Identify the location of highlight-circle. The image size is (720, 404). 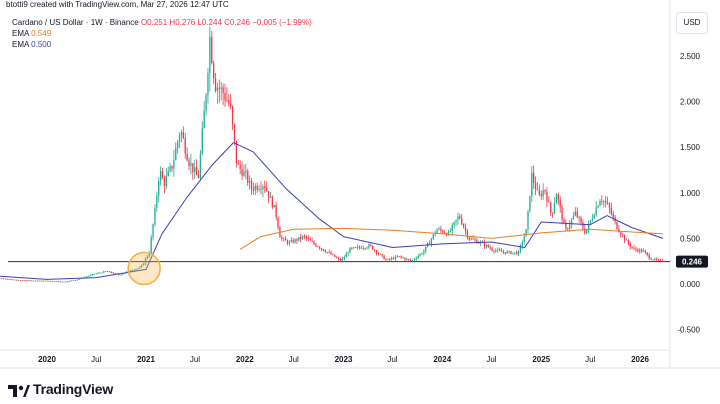
(144, 268).